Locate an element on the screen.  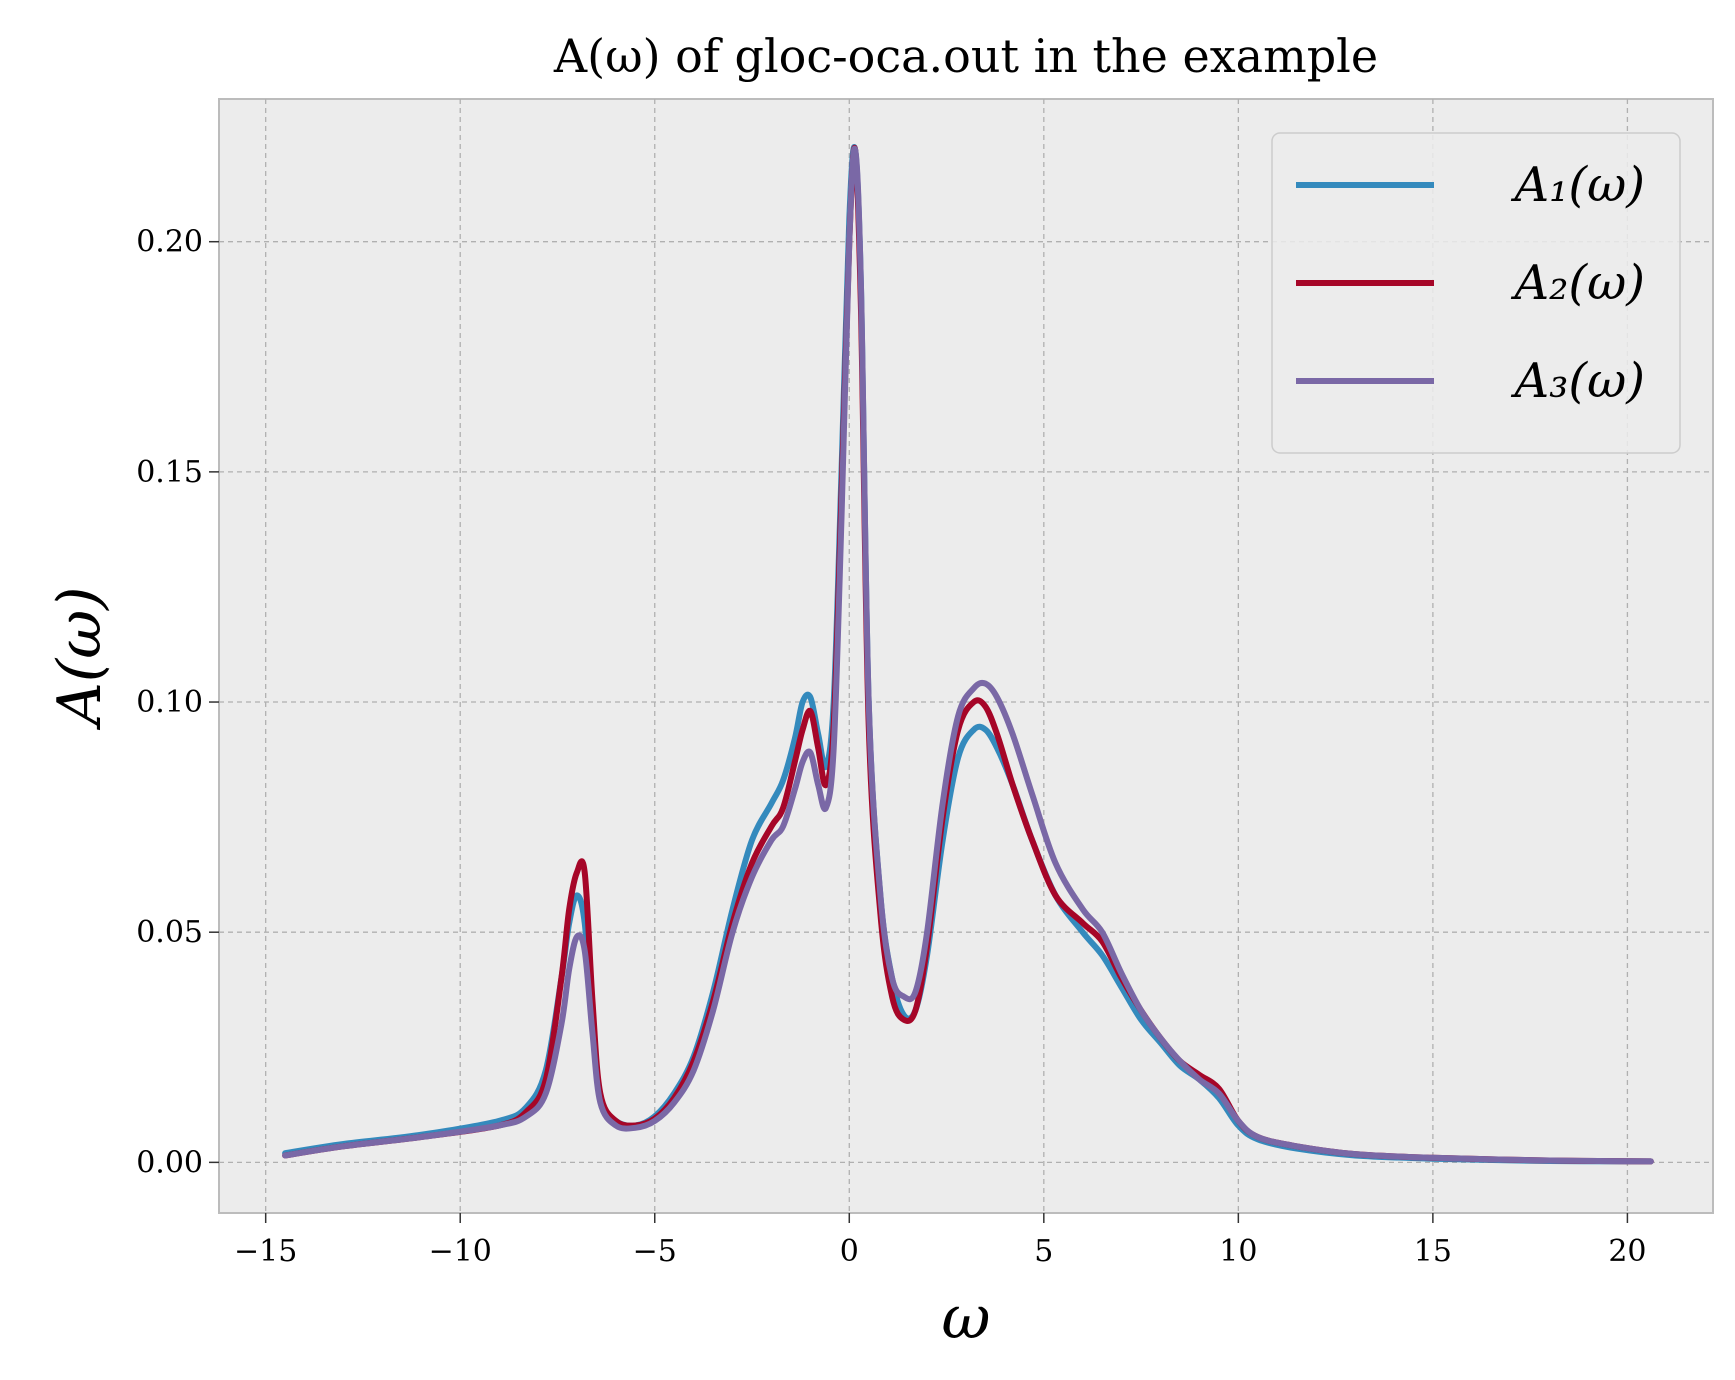
x-axis-label: ω is located at coordinates (966, 1318).